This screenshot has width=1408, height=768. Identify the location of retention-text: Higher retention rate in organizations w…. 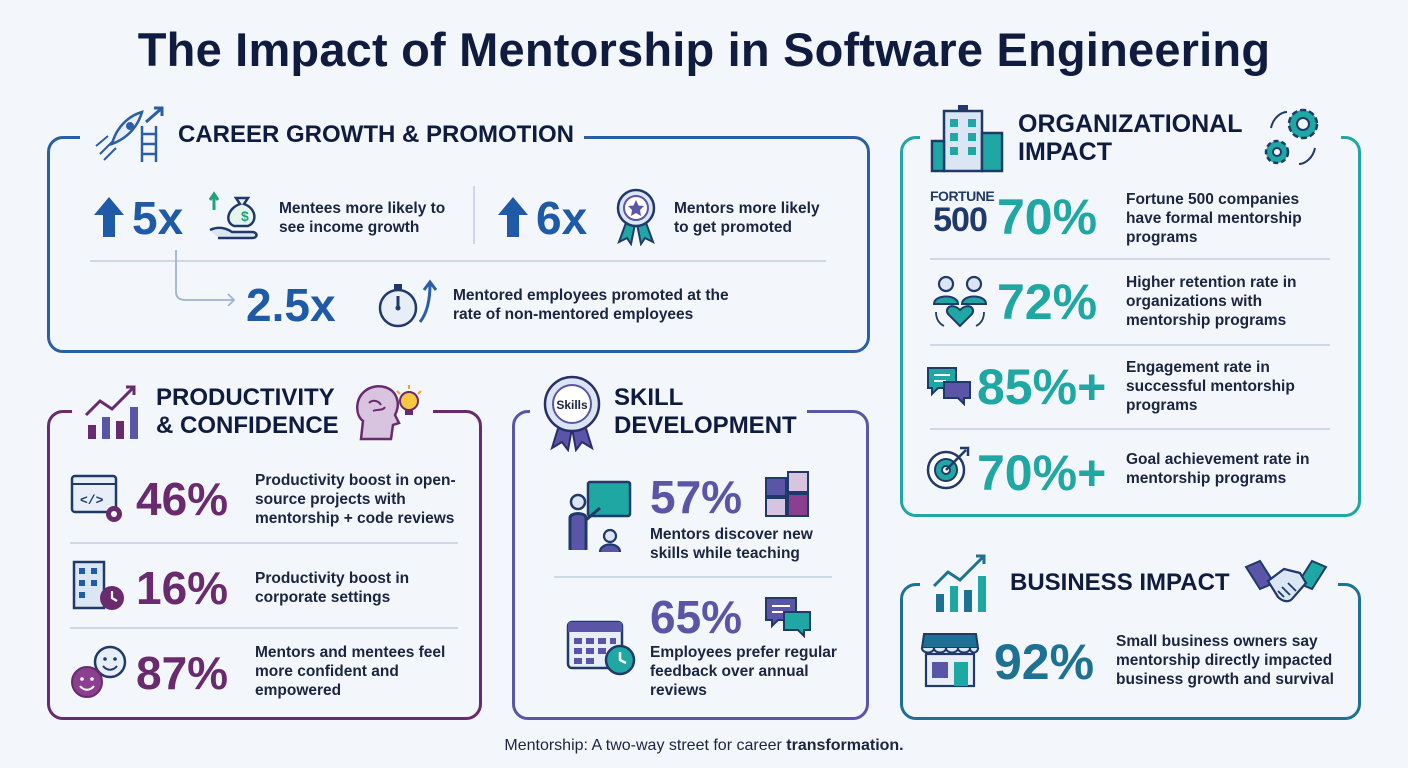
(1211, 301).